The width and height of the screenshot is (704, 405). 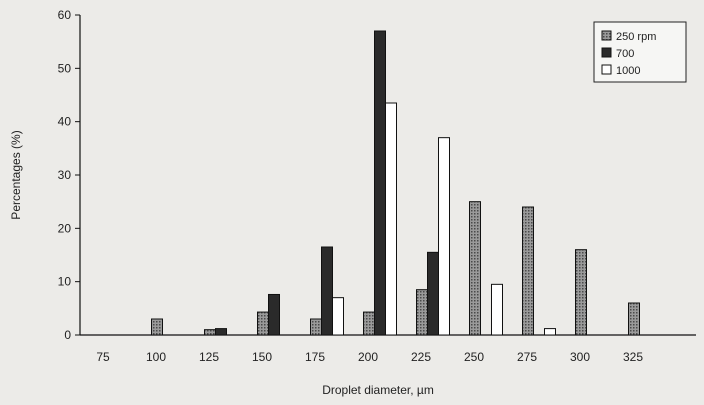 What do you see at coordinates (156, 357) in the screenshot?
I see `x-tick-label: 100` at bounding box center [156, 357].